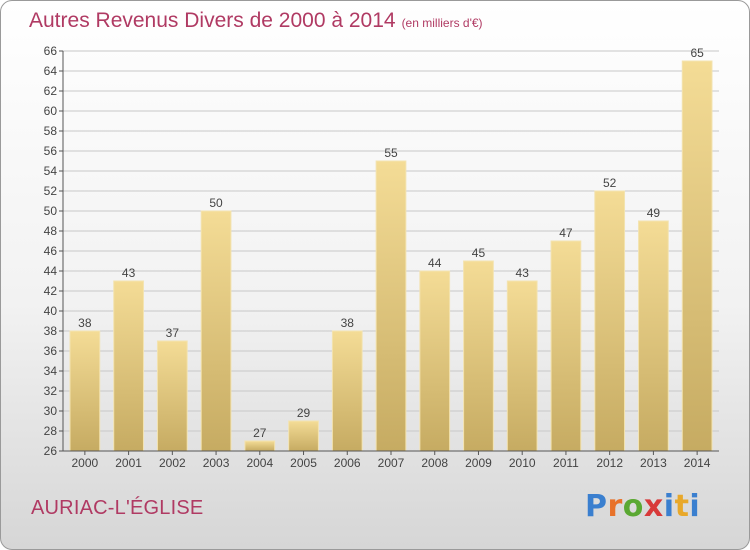 The width and height of the screenshot is (750, 550). Describe the element at coordinates (697, 53) in the screenshot. I see `data-label: 65` at that location.